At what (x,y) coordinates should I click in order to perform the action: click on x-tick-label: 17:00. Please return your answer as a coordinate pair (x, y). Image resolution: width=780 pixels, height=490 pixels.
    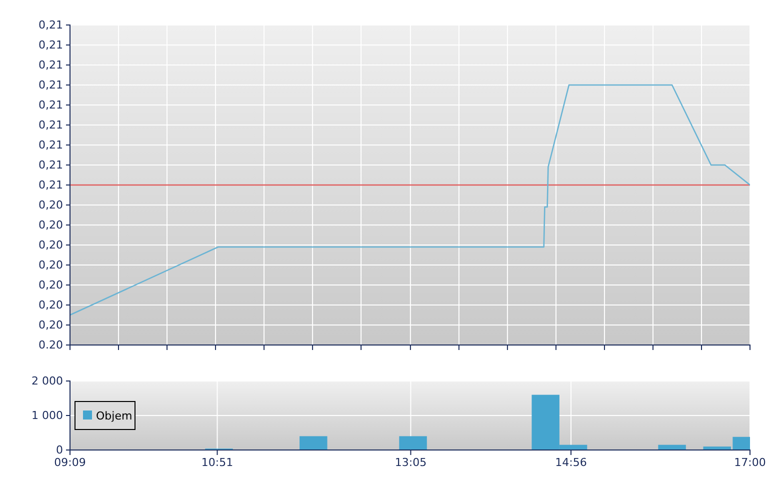
    Looking at the image, I should click on (750, 462).